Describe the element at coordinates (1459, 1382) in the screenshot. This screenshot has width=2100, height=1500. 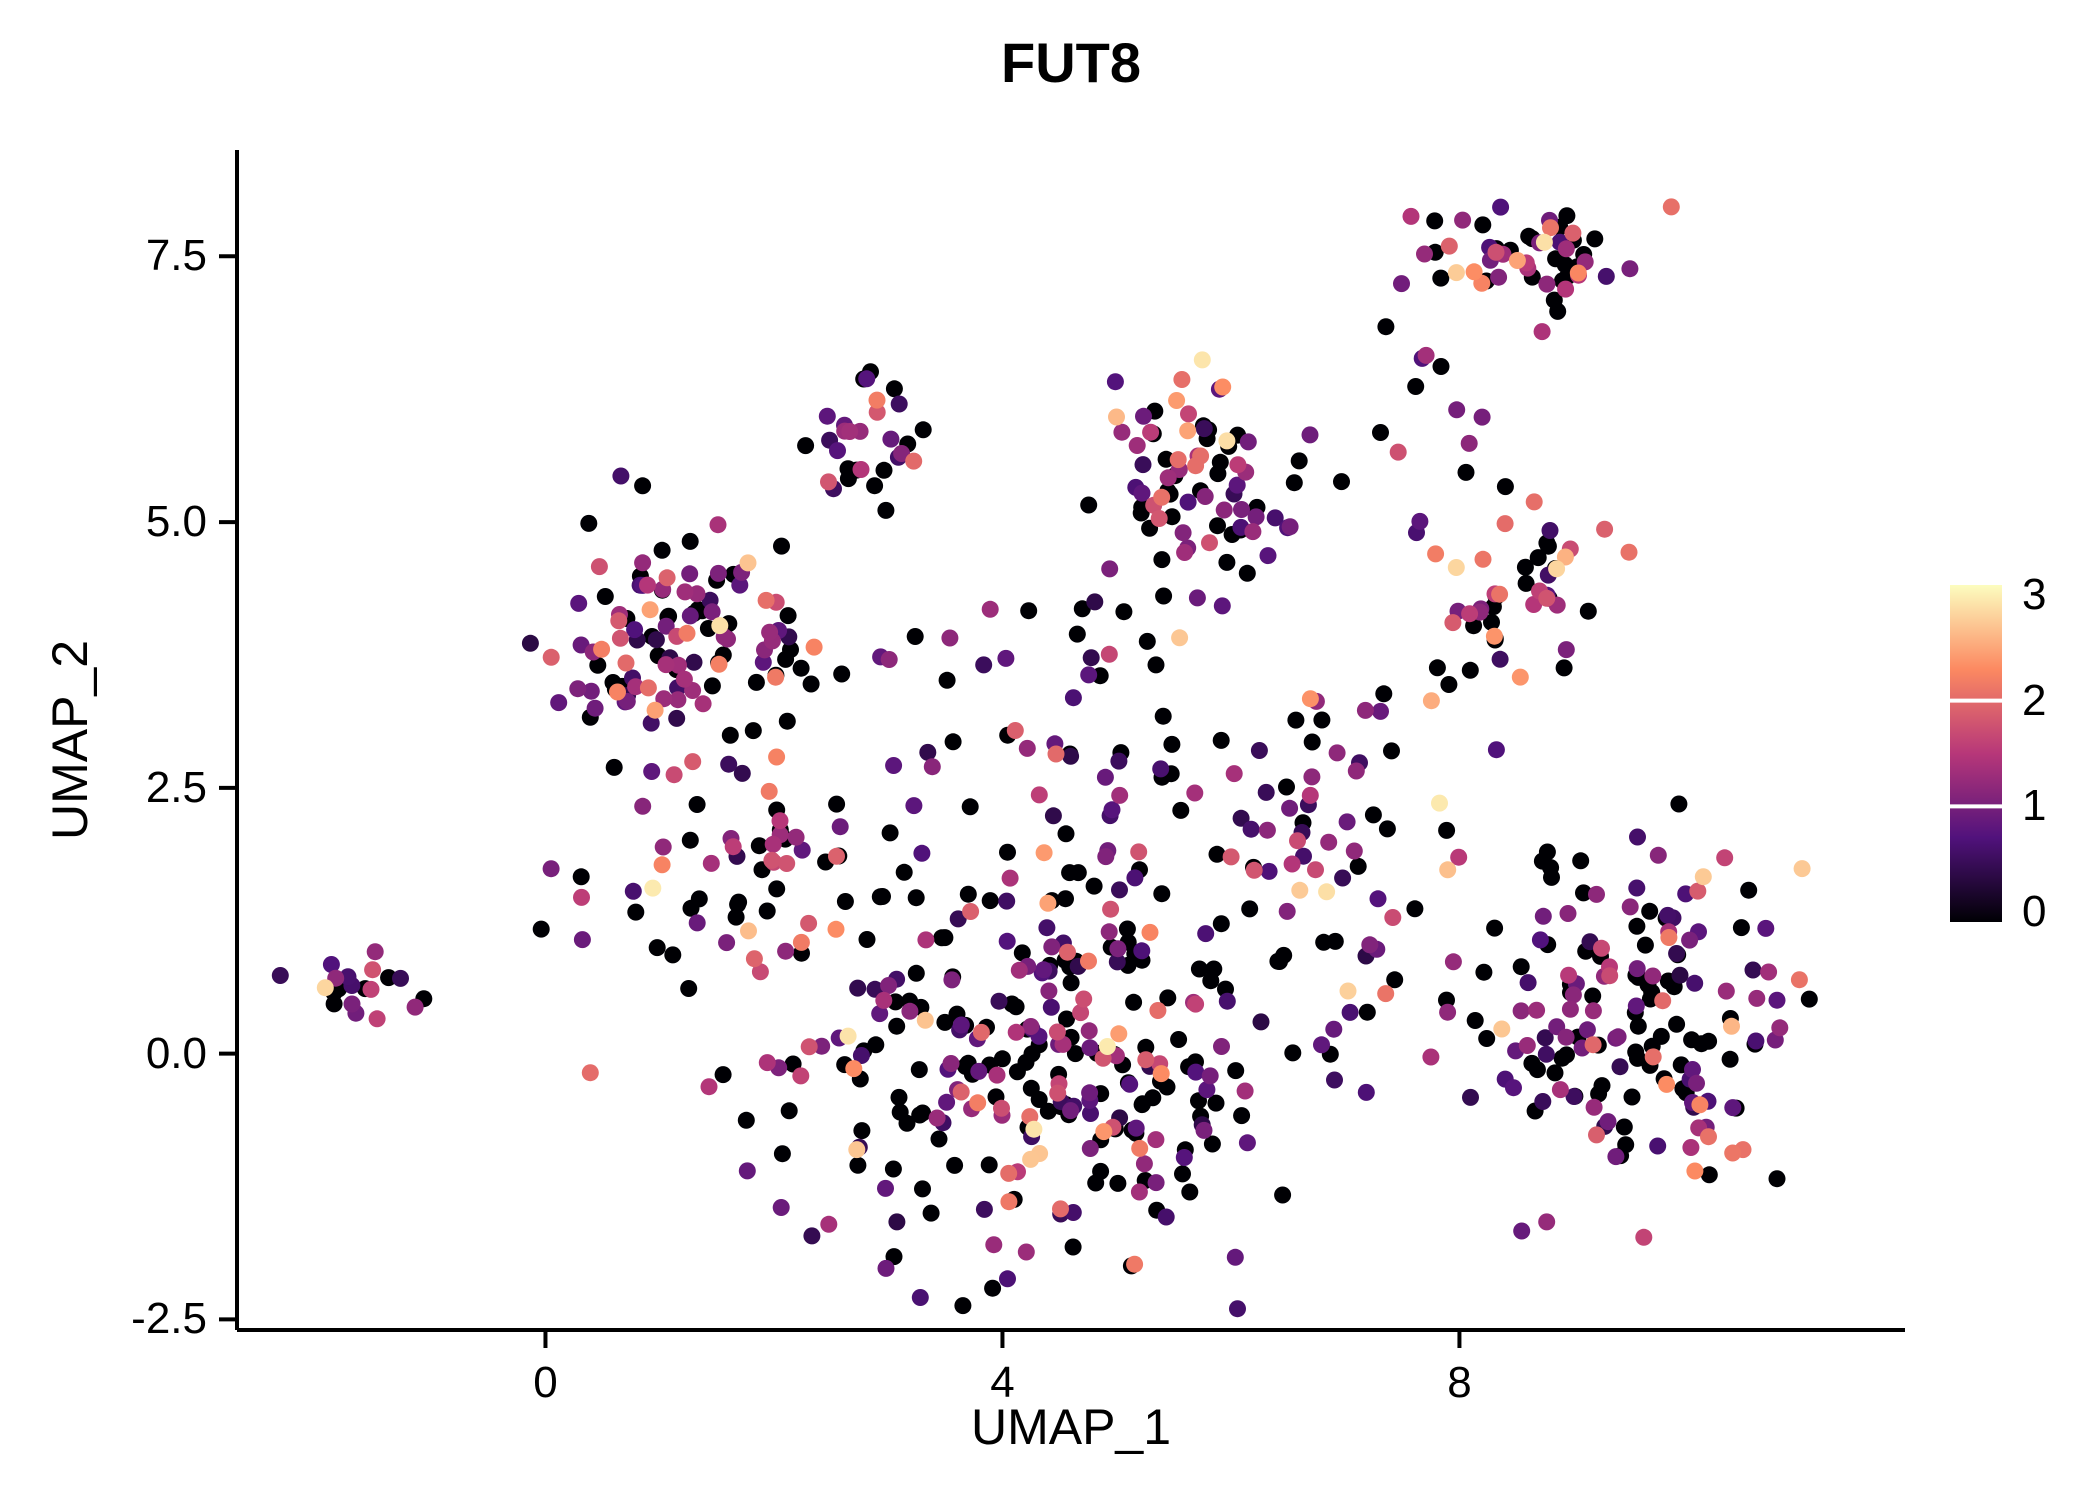
I see `x-tick-label: 8` at that location.